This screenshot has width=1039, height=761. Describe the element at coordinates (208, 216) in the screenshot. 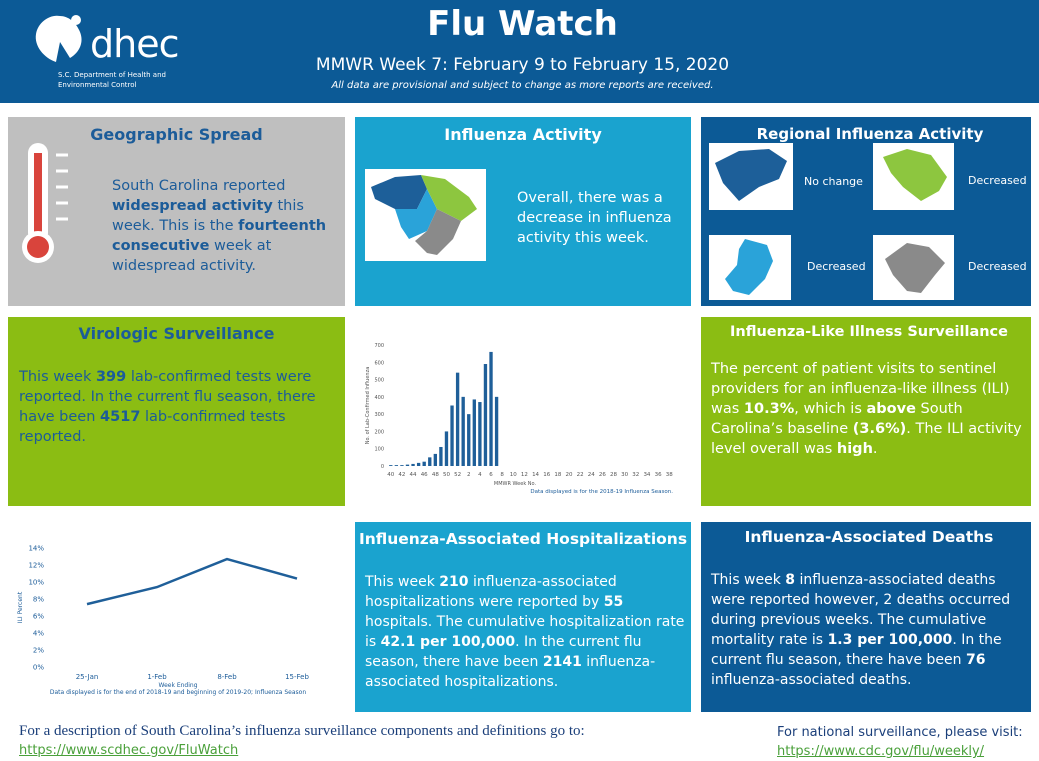

I see `text-run: this week. This is the` at that location.